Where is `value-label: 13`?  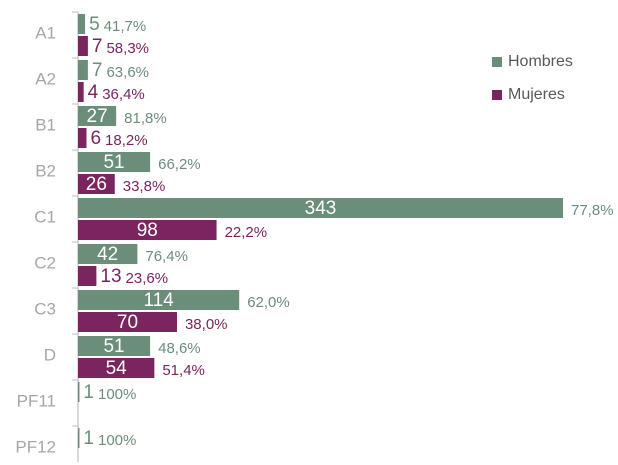 value-label: 13 is located at coordinates (110, 276).